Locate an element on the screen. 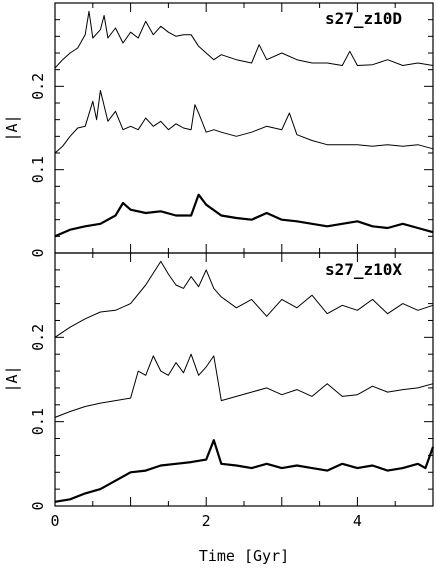 This screenshot has width=437, height=570. x-tick-label: 0 is located at coordinates (54, 521).